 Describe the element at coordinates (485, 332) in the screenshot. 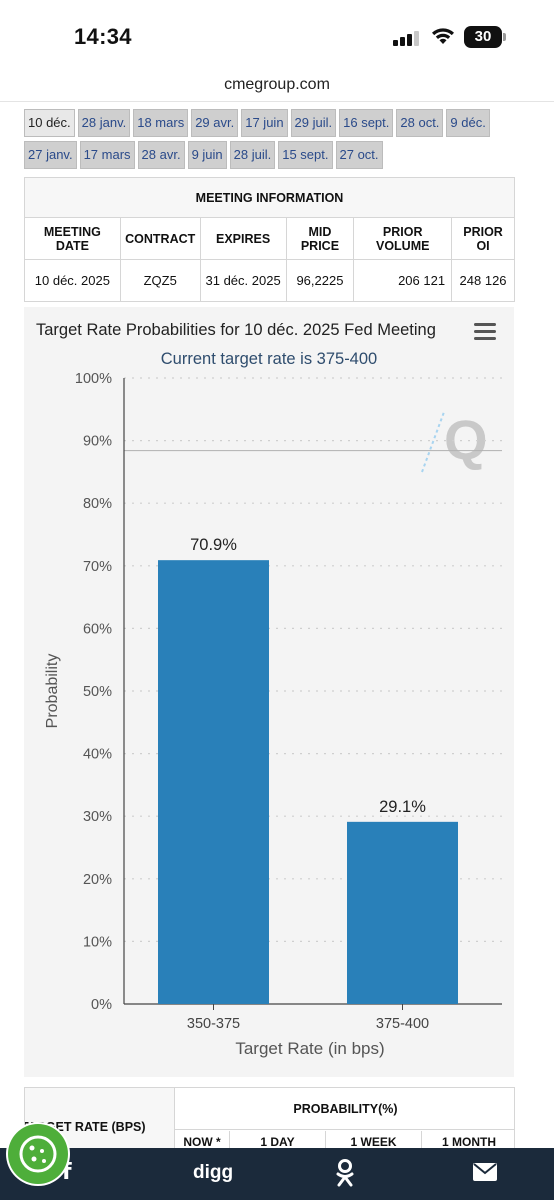

I see `menu-icon` at that location.